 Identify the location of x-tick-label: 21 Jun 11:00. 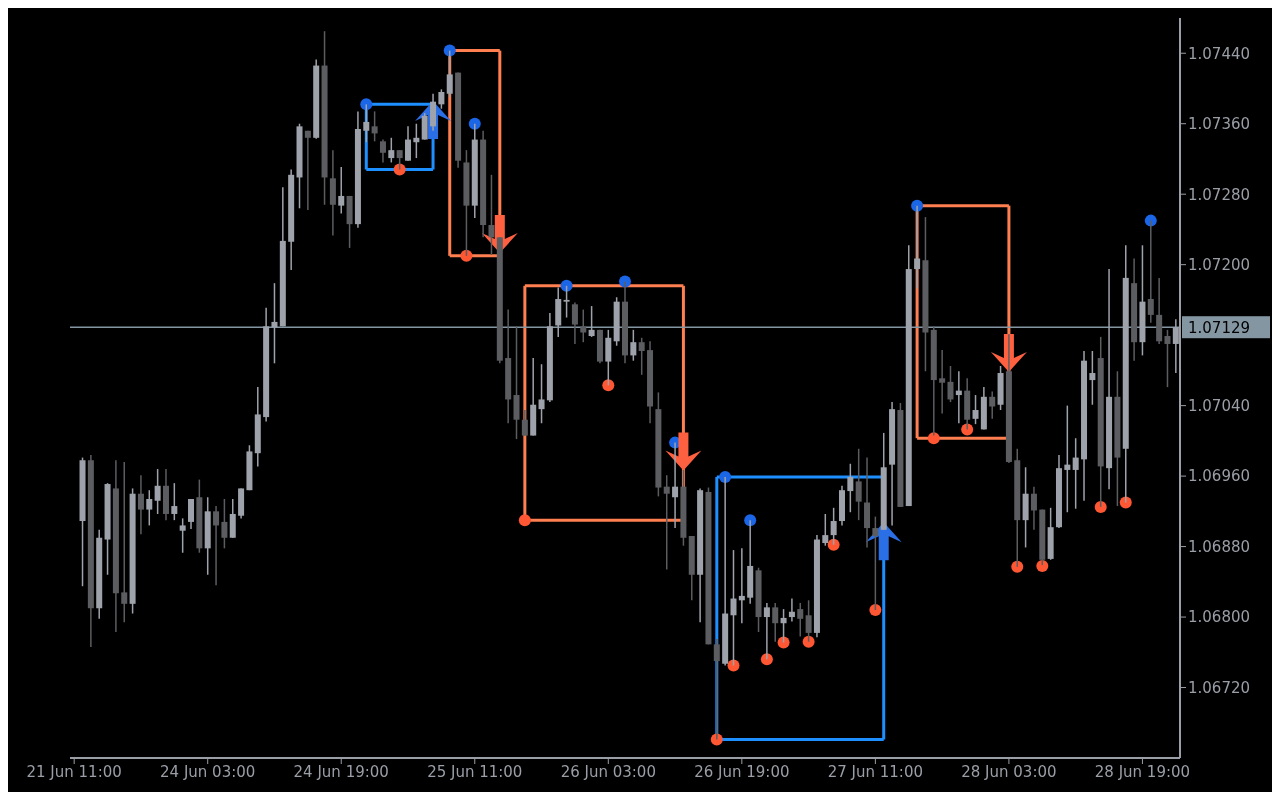
(74, 771).